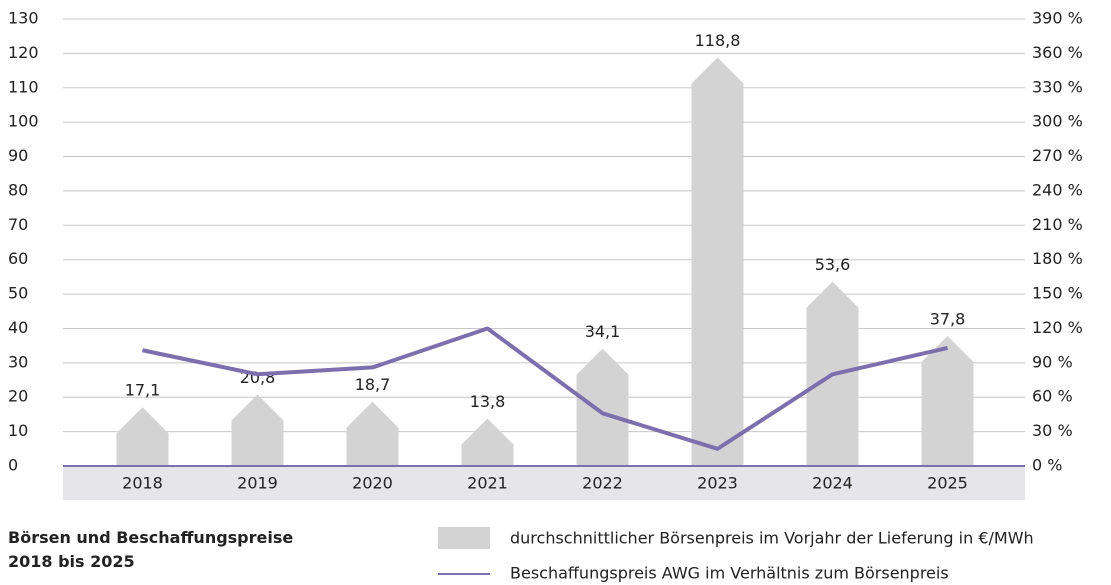  What do you see at coordinates (1052, 396) in the screenshot?
I see `y2-tick-label: 60 %` at bounding box center [1052, 396].